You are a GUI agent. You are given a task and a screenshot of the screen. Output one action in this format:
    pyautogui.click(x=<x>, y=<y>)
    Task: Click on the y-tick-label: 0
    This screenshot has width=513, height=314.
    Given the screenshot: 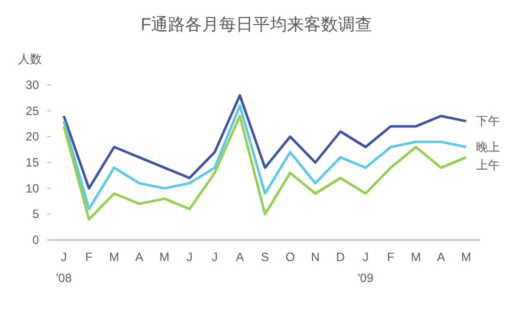 What is the action you would take?
    pyautogui.click(x=36, y=240)
    